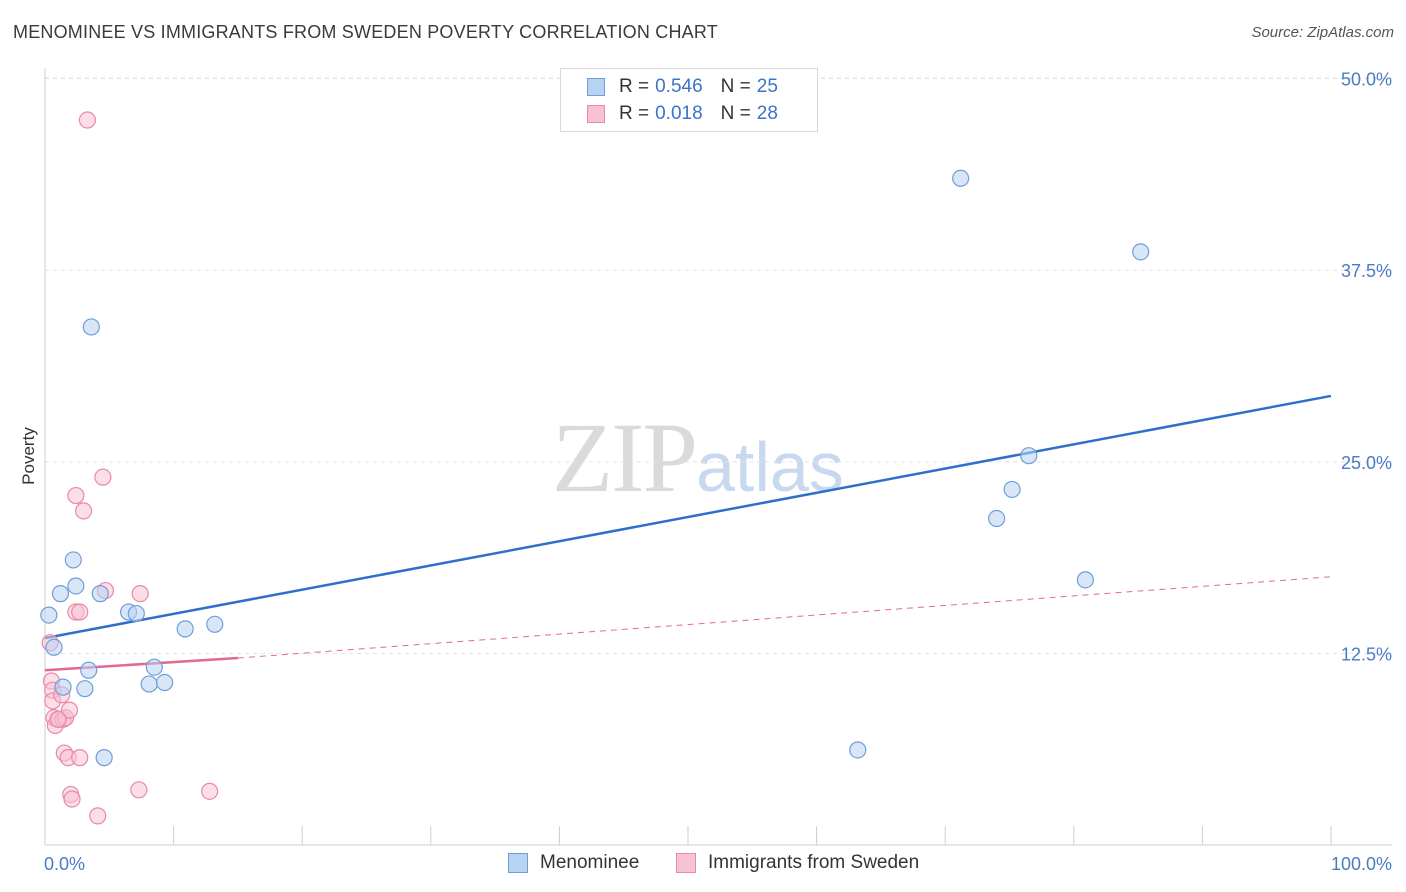 The image size is (1406, 892). What do you see at coordinates (1366, 463) in the screenshot?
I see `y-tick-label: 25.0%` at bounding box center [1366, 463].